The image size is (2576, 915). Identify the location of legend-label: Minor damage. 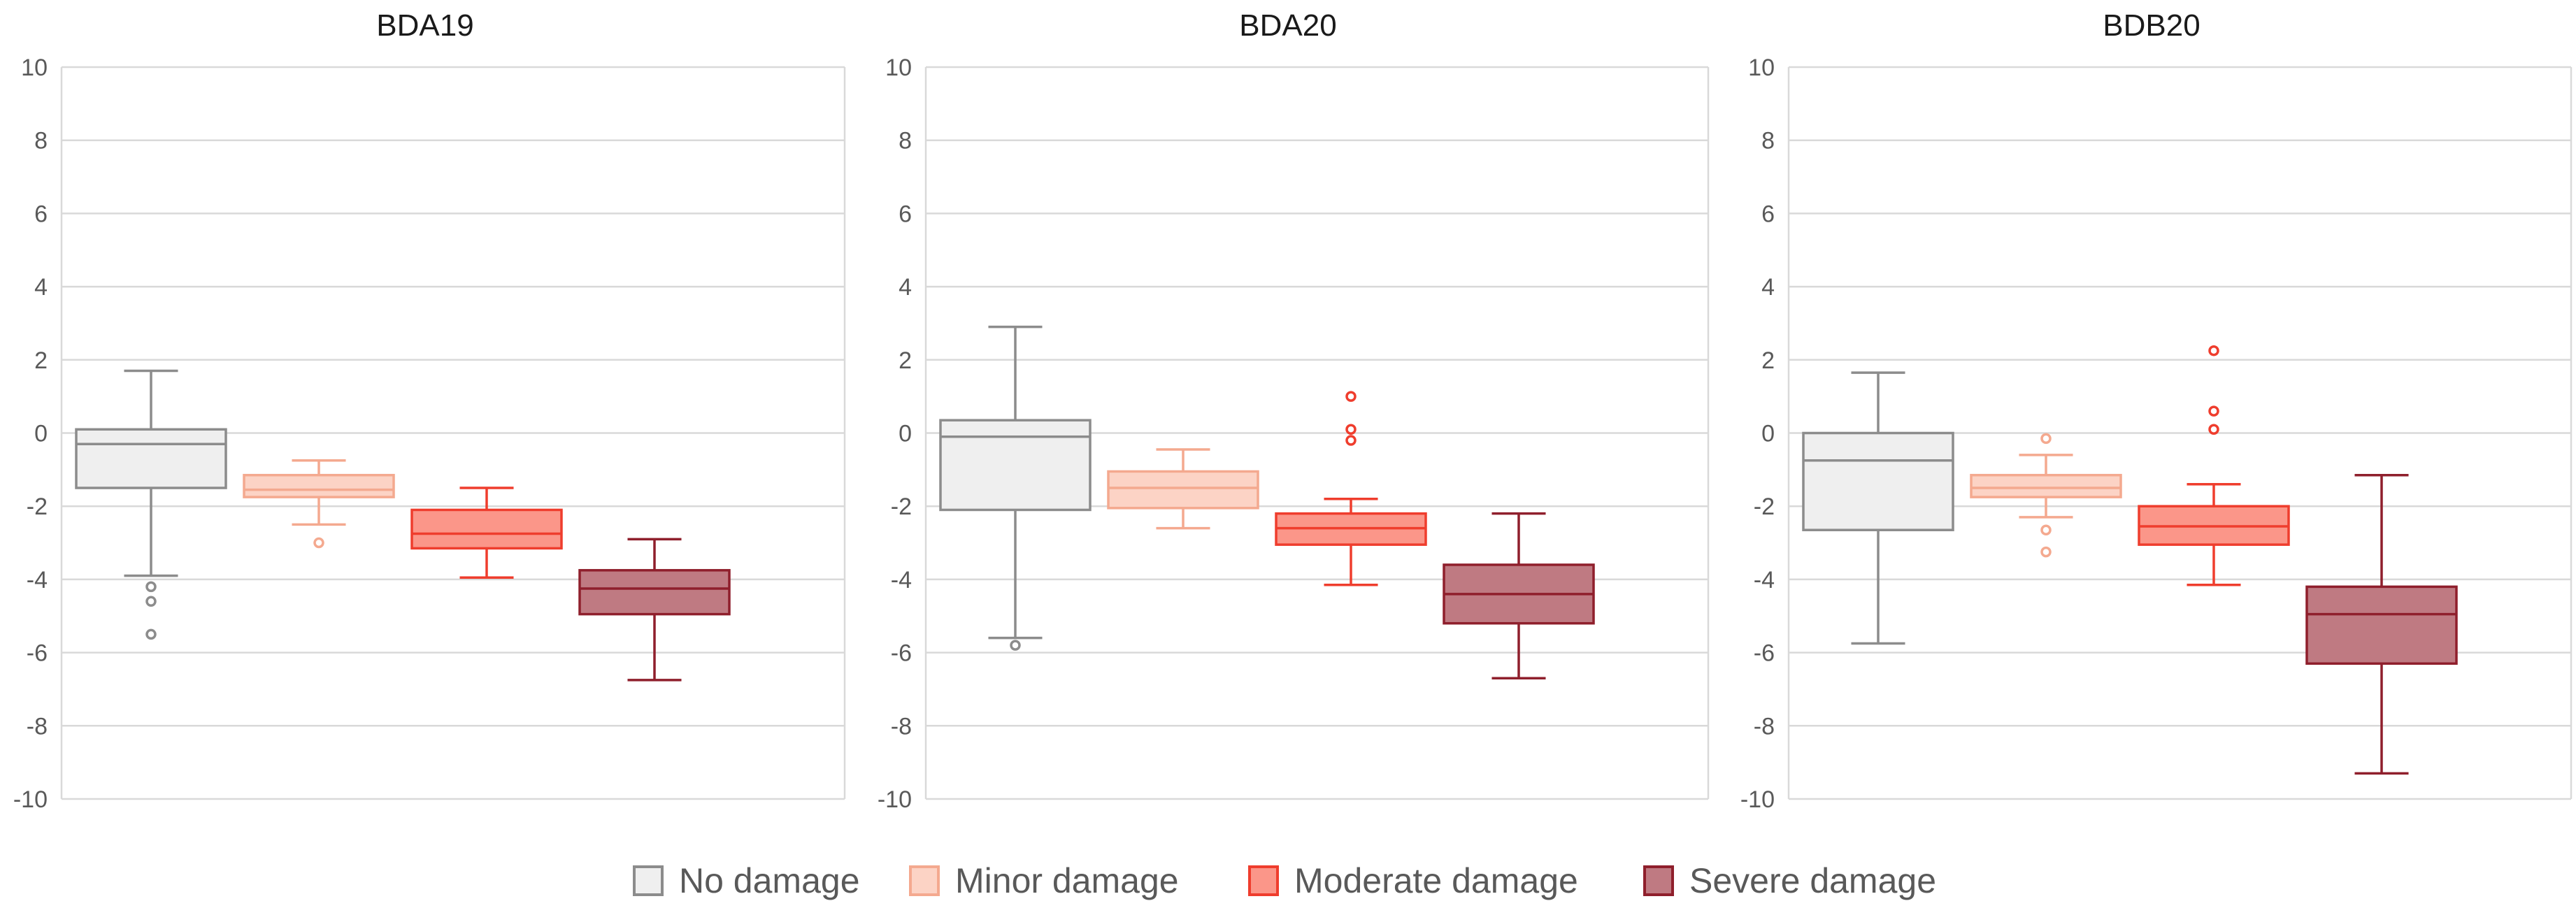
(1067, 880).